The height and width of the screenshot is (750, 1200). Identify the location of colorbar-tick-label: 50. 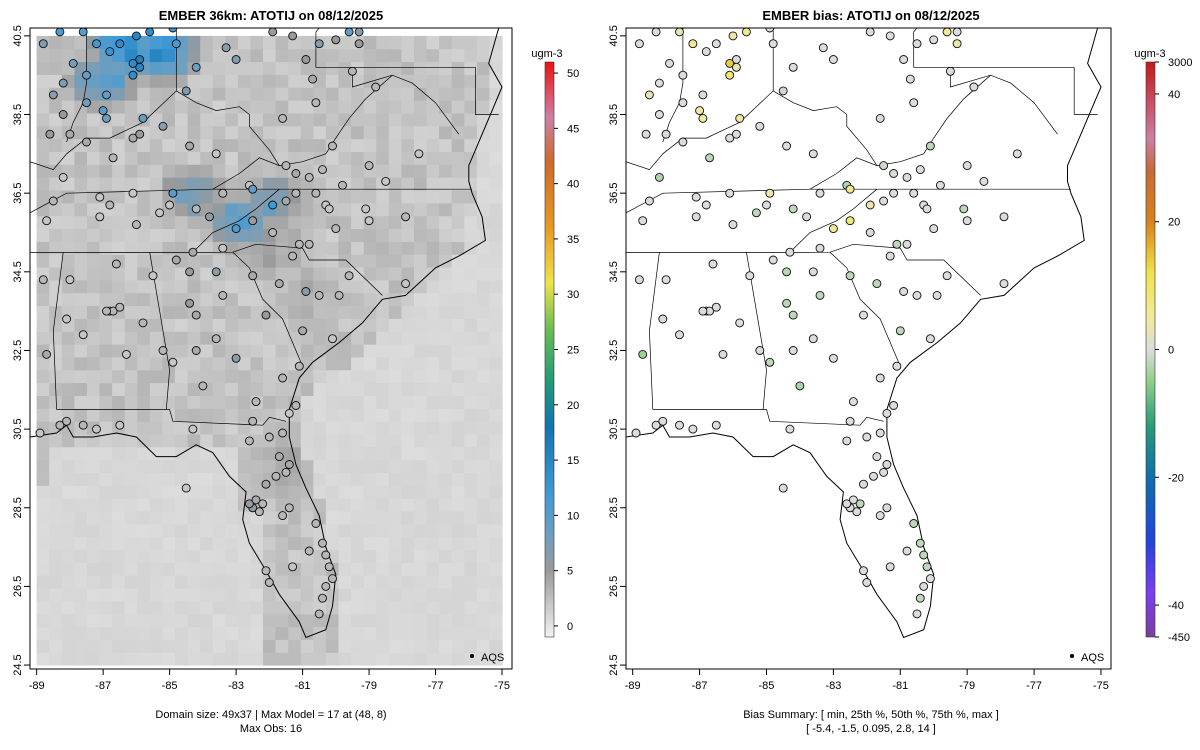
(573, 74).